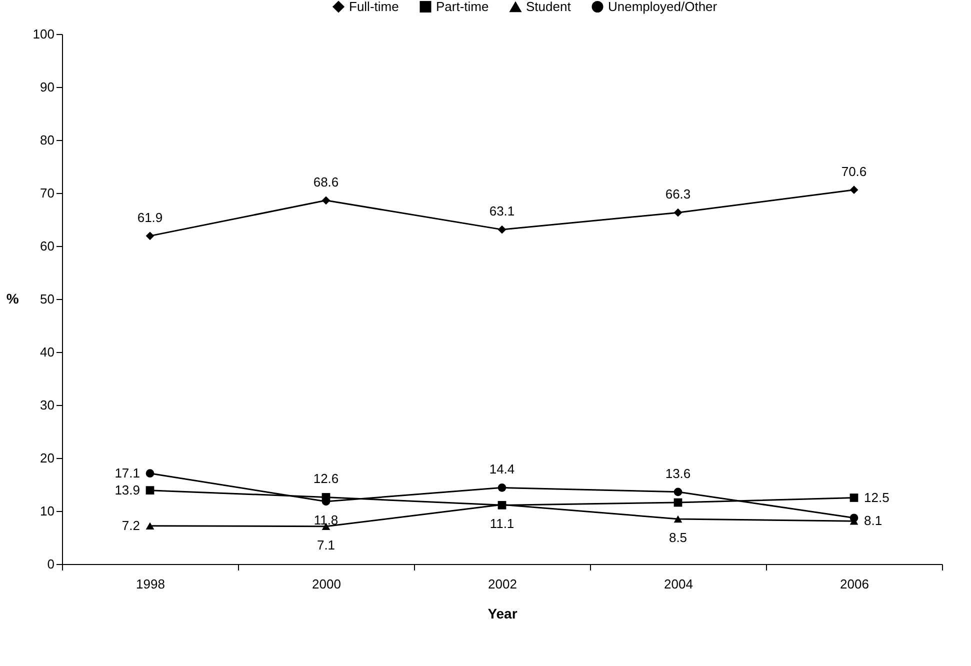  What do you see at coordinates (47, 405) in the screenshot?
I see `y-tick-label: 30` at bounding box center [47, 405].